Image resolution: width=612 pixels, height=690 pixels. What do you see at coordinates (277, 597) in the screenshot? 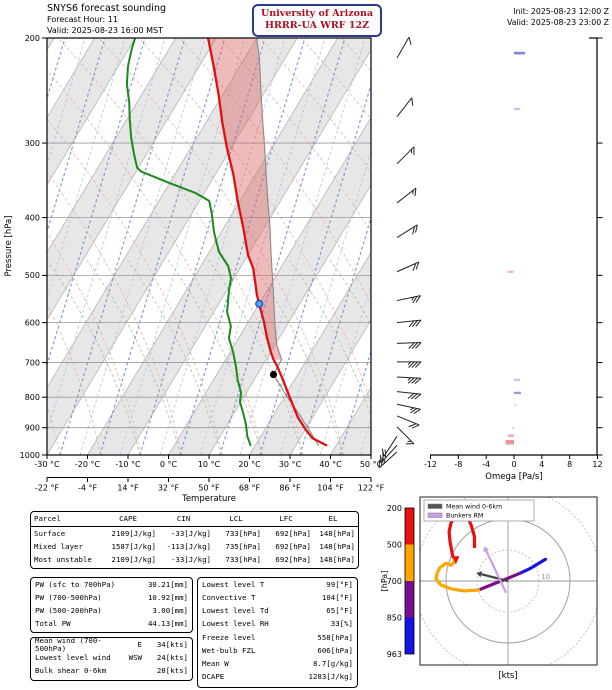
I see `thermo-table-row: Convective T 104[°F]` at bounding box center [277, 597].